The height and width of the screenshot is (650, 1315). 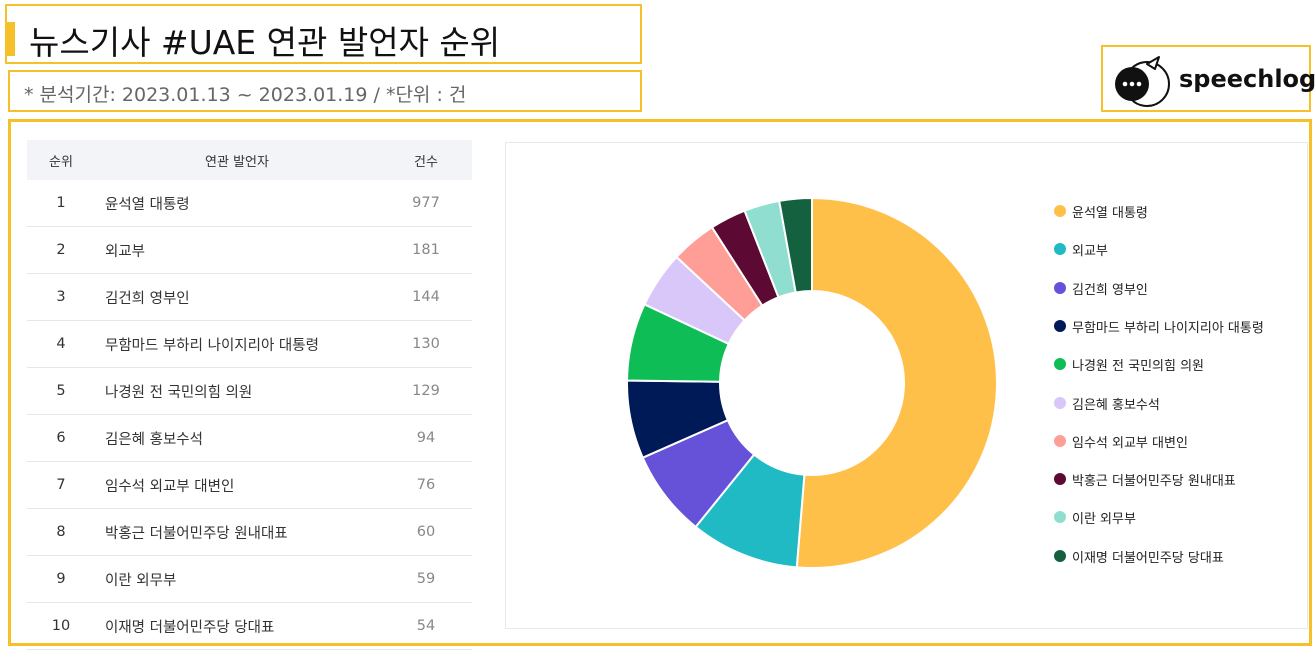 What do you see at coordinates (237, 391) in the screenshot?
I see `speaker-cell: 나경원 전 국민의힘 의원` at bounding box center [237, 391].